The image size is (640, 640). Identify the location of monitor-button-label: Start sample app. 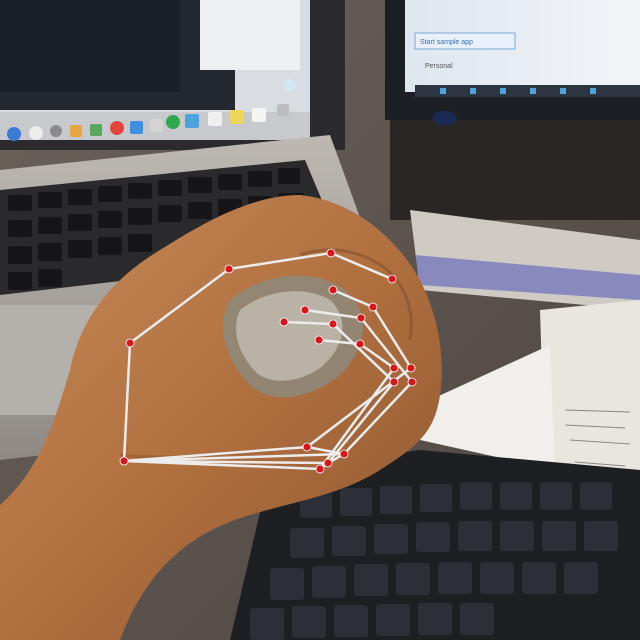
(446, 42).